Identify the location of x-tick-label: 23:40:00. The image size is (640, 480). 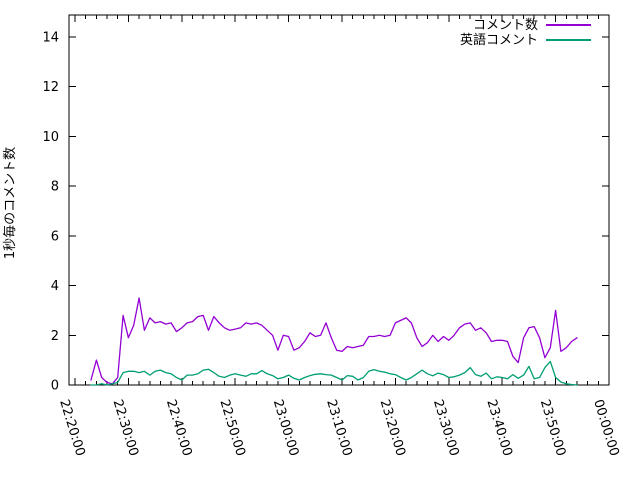
(498, 428).